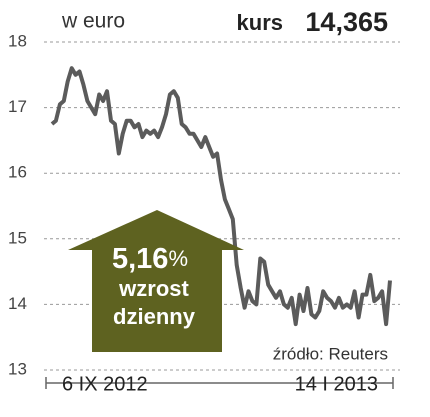 The height and width of the screenshot is (417, 430). I want to click on change-value: 5,16, so click(140, 259).